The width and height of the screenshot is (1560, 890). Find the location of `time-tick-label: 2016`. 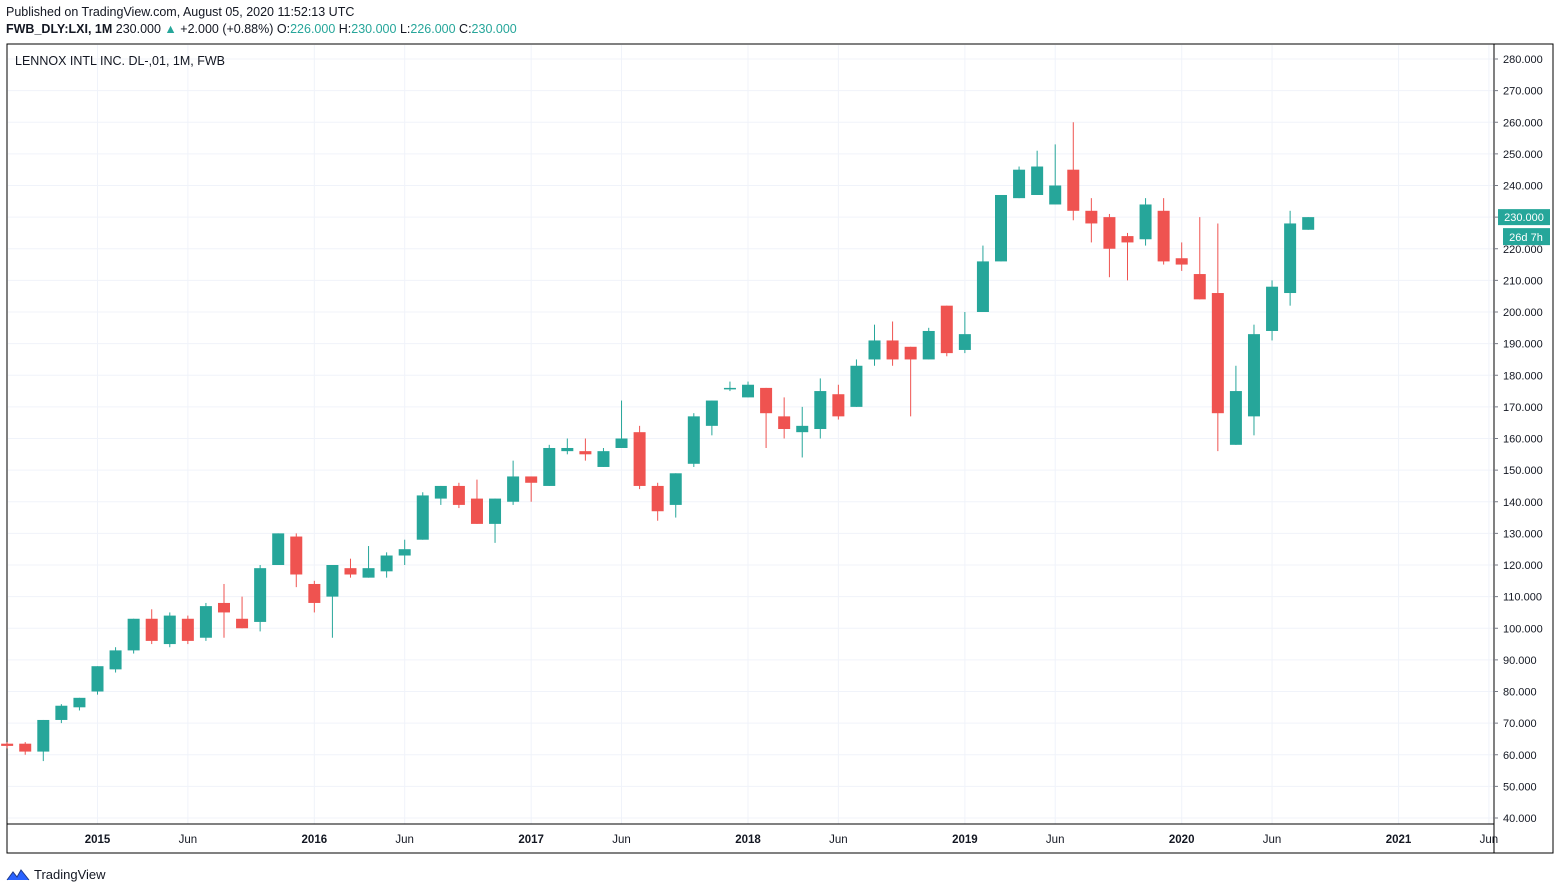

time-tick-label: 2016 is located at coordinates (315, 840).